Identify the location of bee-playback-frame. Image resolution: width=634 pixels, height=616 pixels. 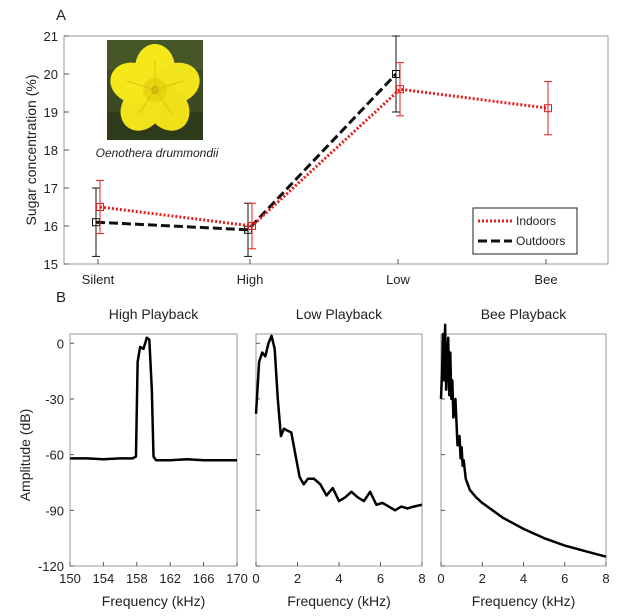
(523, 450).